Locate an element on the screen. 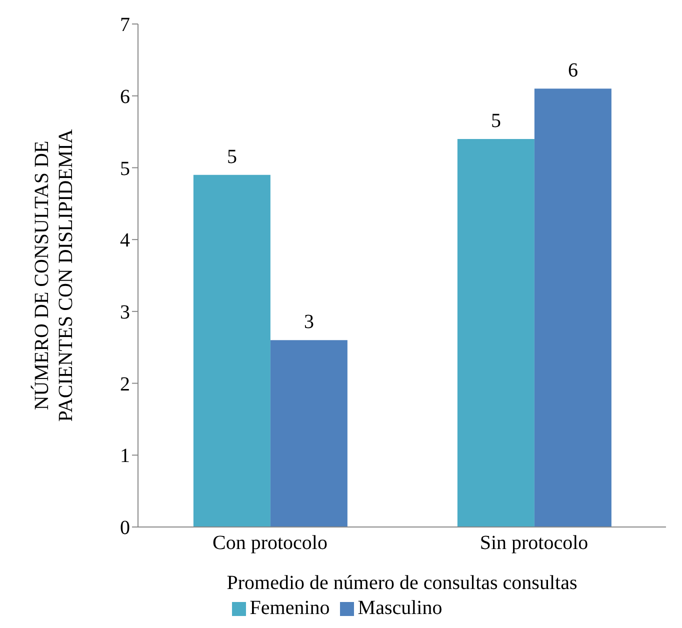 The width and height of the screenshot is (682, 628). legend-label: Masculino is located at coordinates (400, 608).